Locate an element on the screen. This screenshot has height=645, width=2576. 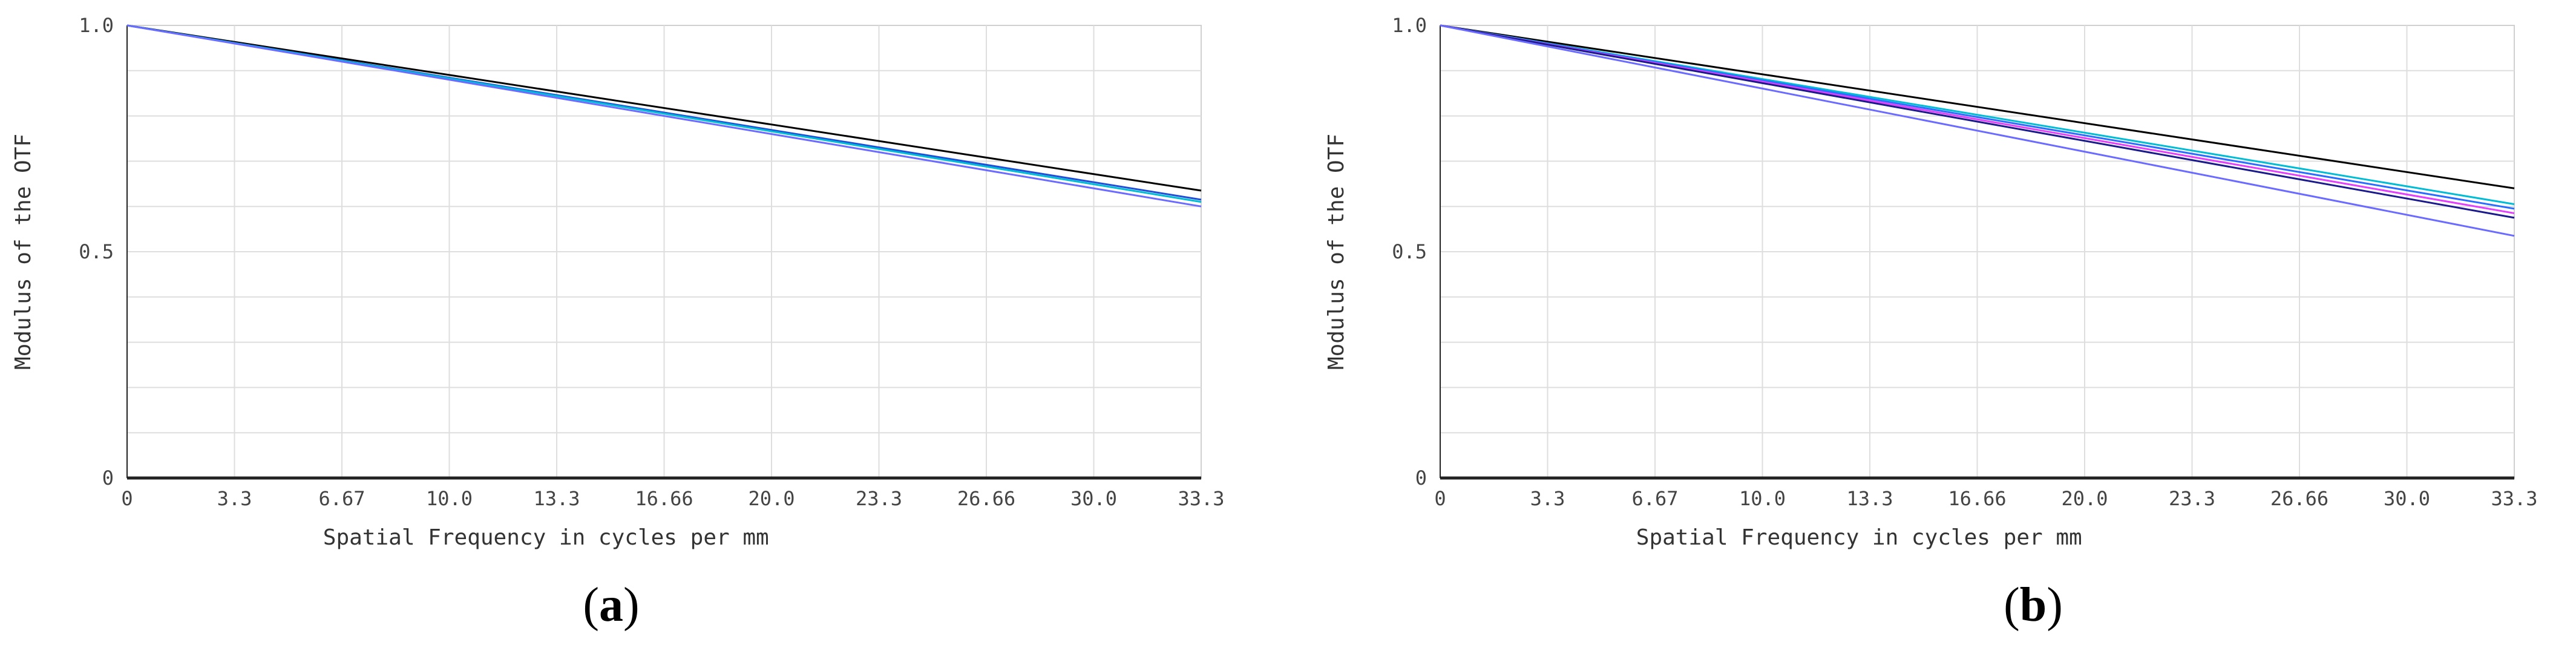
panel-caption-b: (b) is located at coordinates (2033, 605).